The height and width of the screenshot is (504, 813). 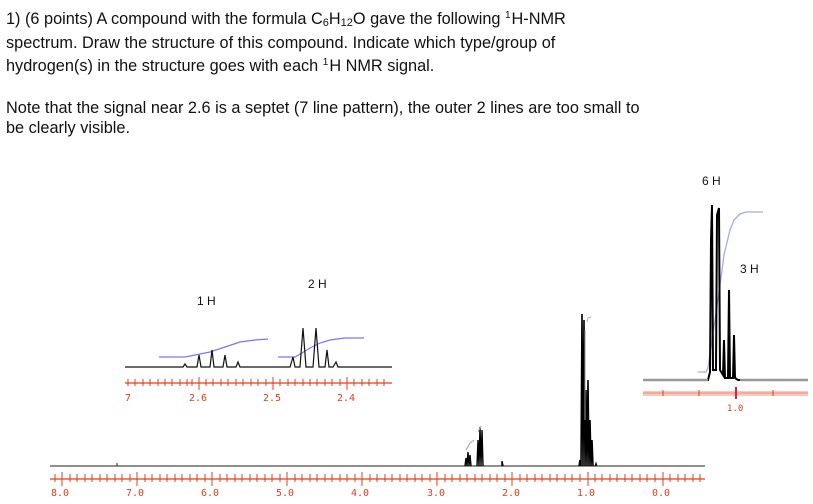 I want to click on svg-text: 6.0, so click(x=210, y=493).